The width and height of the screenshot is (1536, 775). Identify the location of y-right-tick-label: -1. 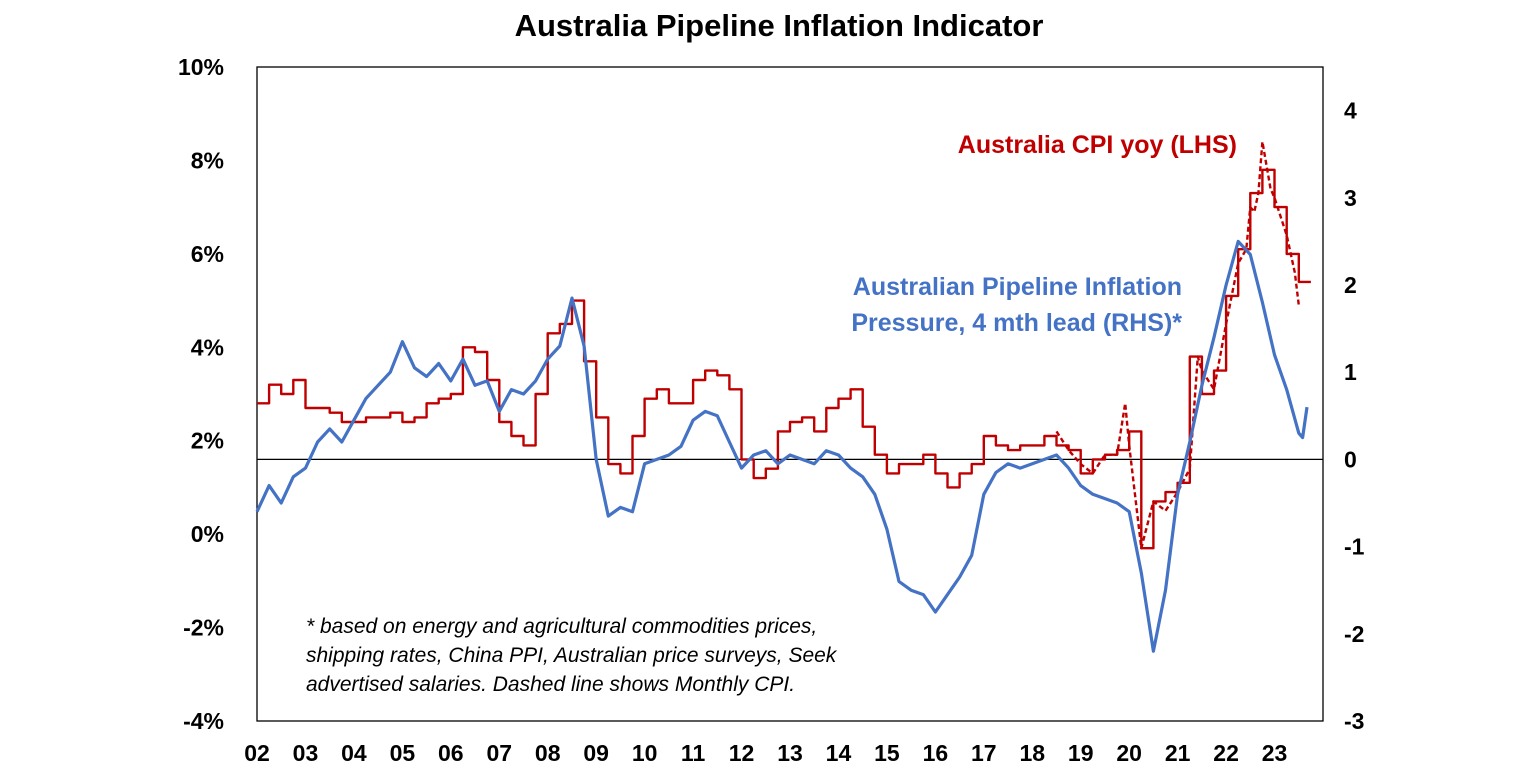
(1354, 547).